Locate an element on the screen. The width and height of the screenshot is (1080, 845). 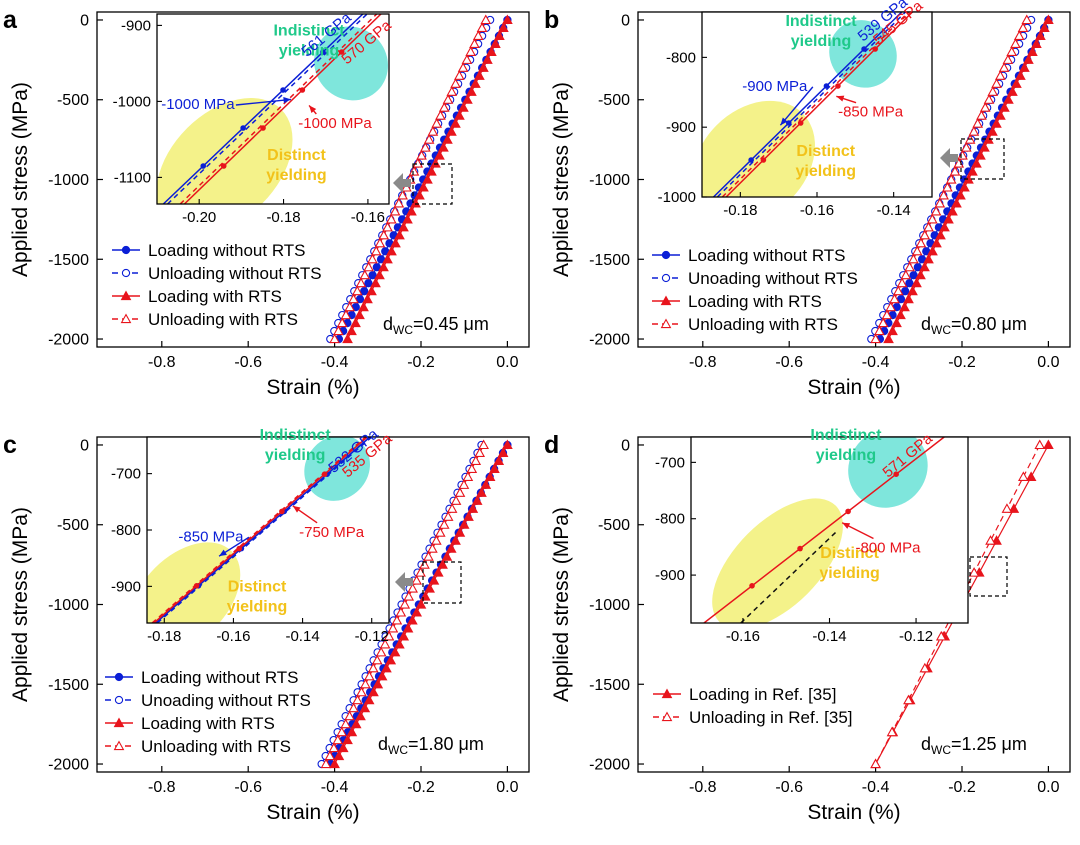
indistinct-region-a is located at coordinates (351, 63).